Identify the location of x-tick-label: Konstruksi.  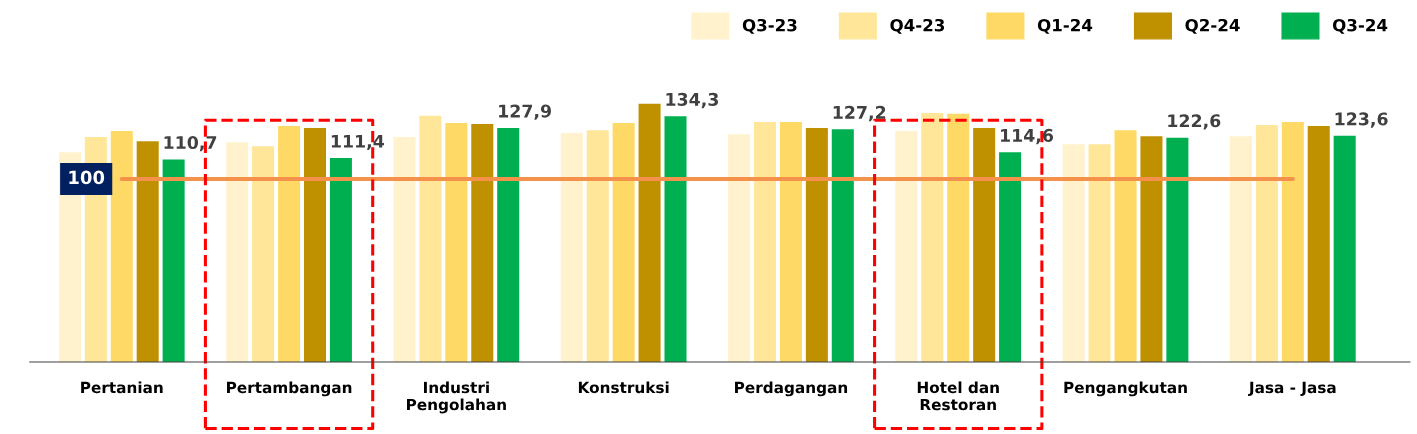
(623, 387).